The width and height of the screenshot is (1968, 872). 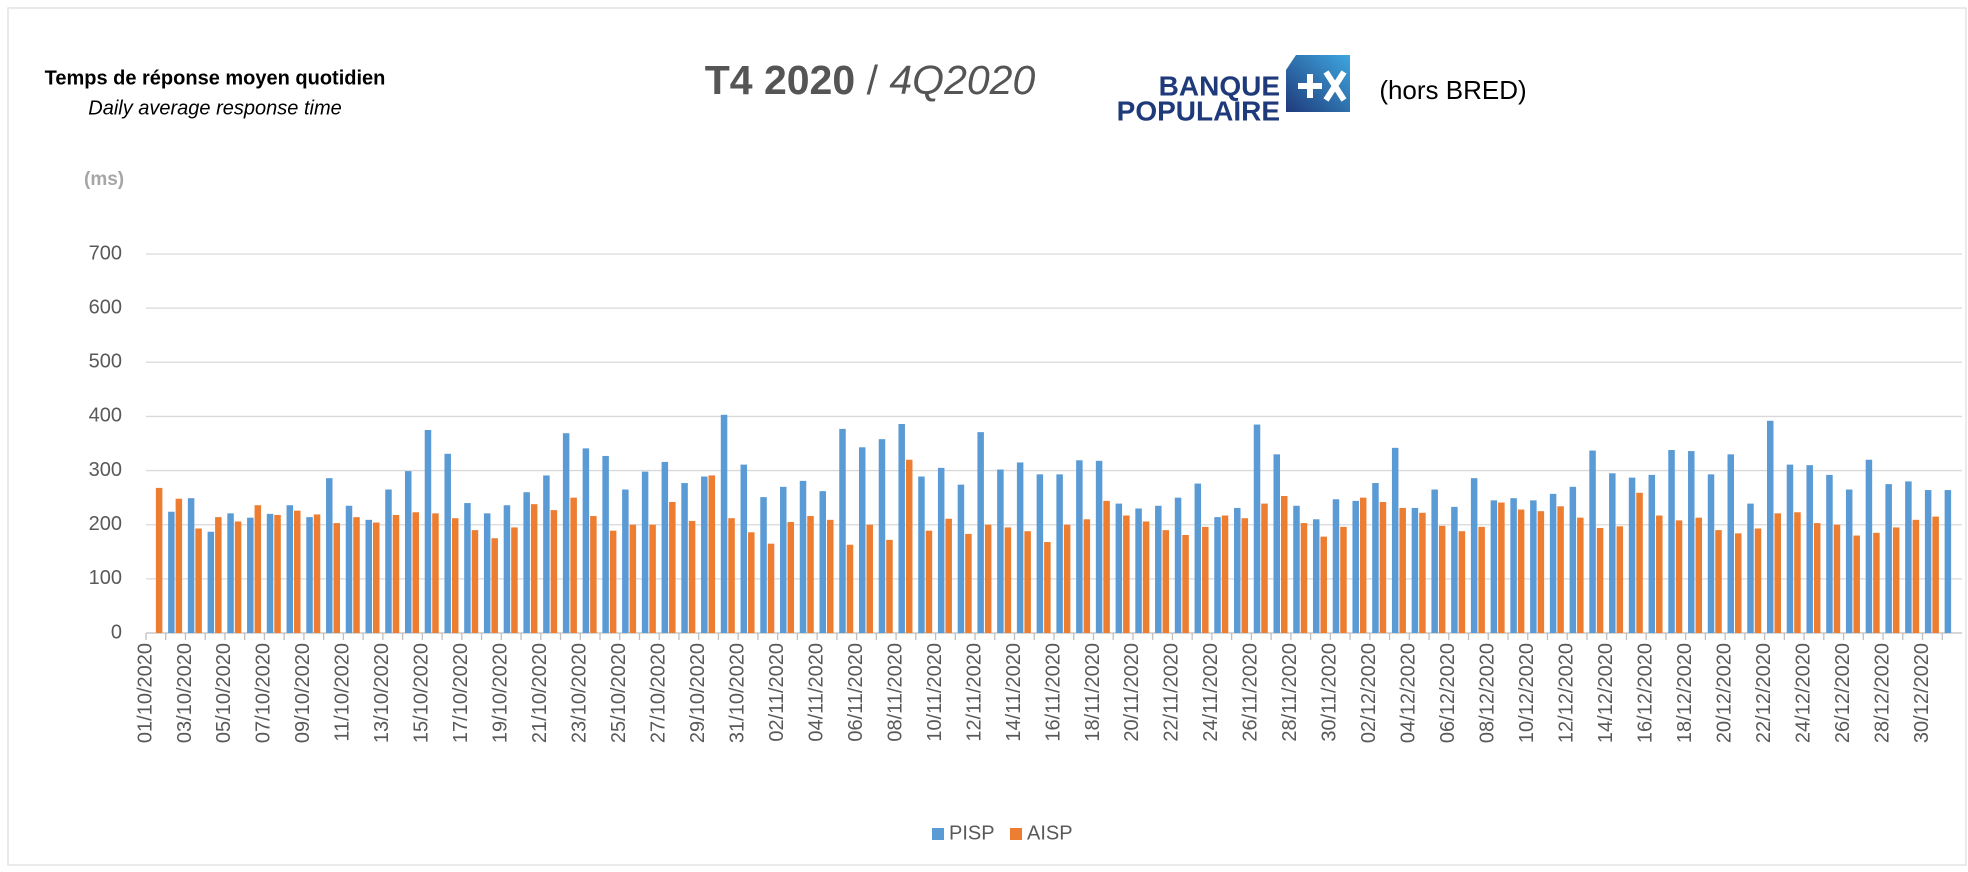 What do you see at coordinates (1014, 692) in the screenshot?
I see `x-tick-label: 14/11/2020` at bounding box center [1014, 692].